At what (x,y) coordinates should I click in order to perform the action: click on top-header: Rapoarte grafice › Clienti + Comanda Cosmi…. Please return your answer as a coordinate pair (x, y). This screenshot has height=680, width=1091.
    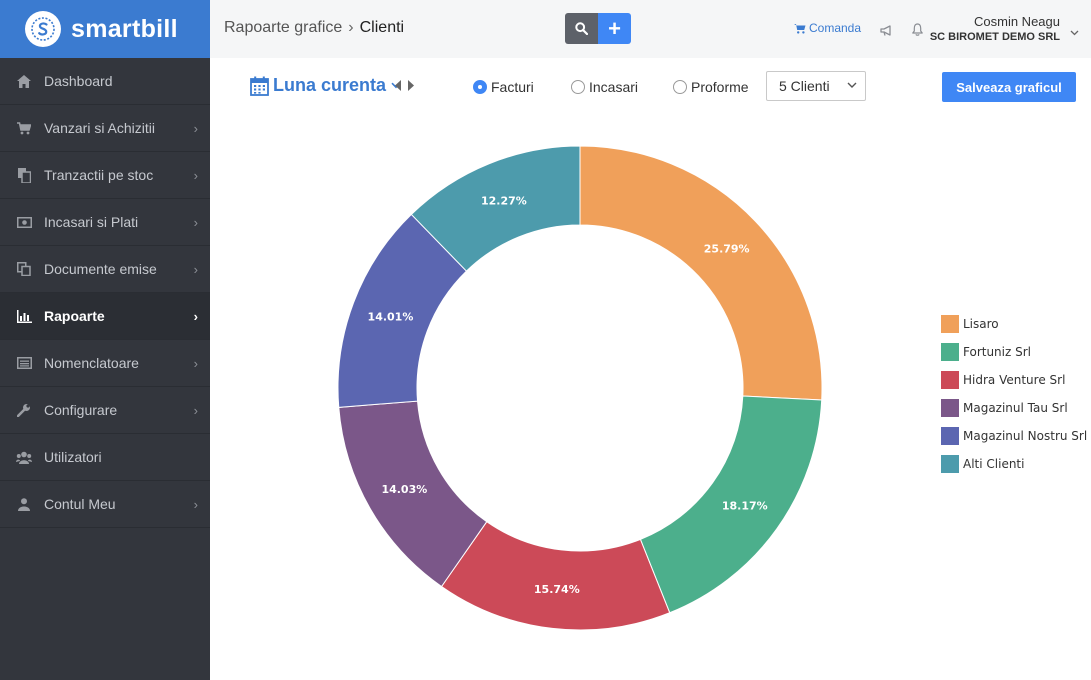
    Looking at the image, I should click on (650, 29).